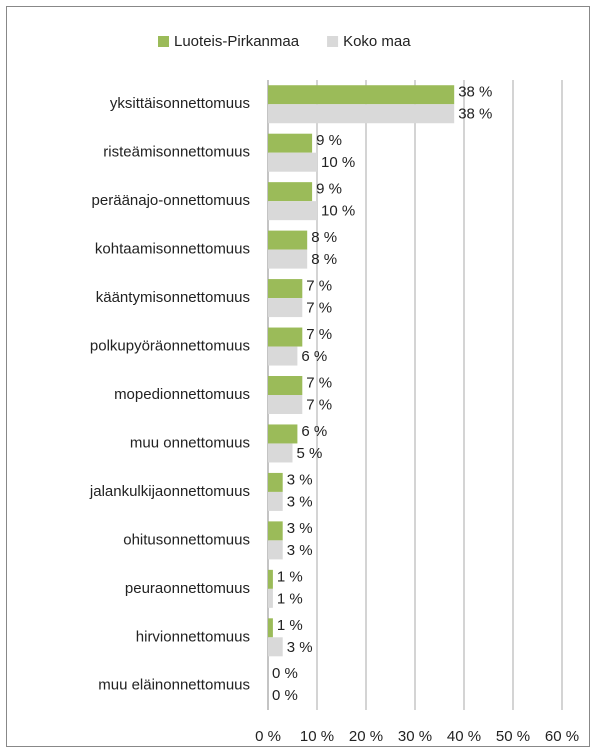 This screenshot has height=754, width=597. I want to click on data-label: 5 %, so click(310, 453).